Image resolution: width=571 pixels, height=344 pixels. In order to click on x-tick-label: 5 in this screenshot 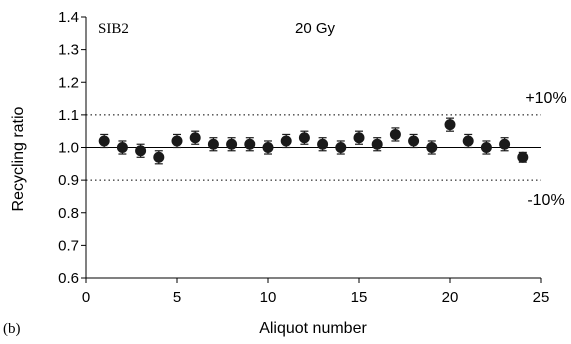, I will do `click(177, 297)`.